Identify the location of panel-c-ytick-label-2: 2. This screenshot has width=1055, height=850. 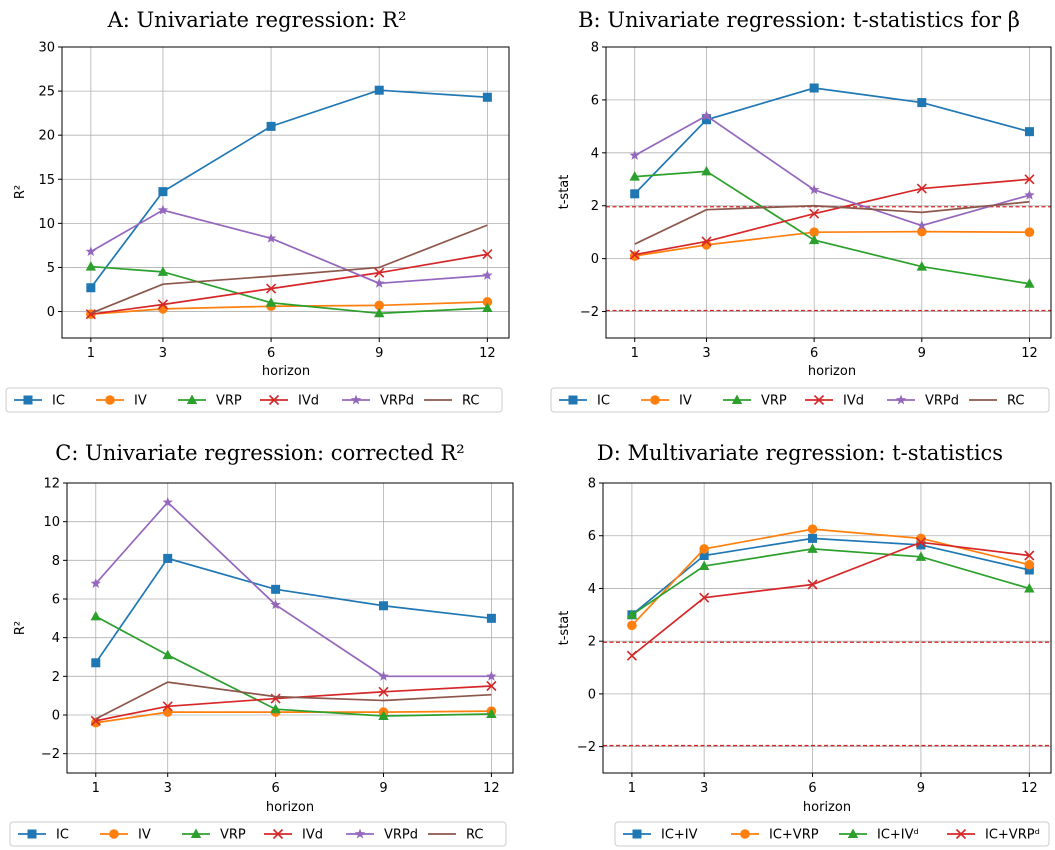
(56, 677).